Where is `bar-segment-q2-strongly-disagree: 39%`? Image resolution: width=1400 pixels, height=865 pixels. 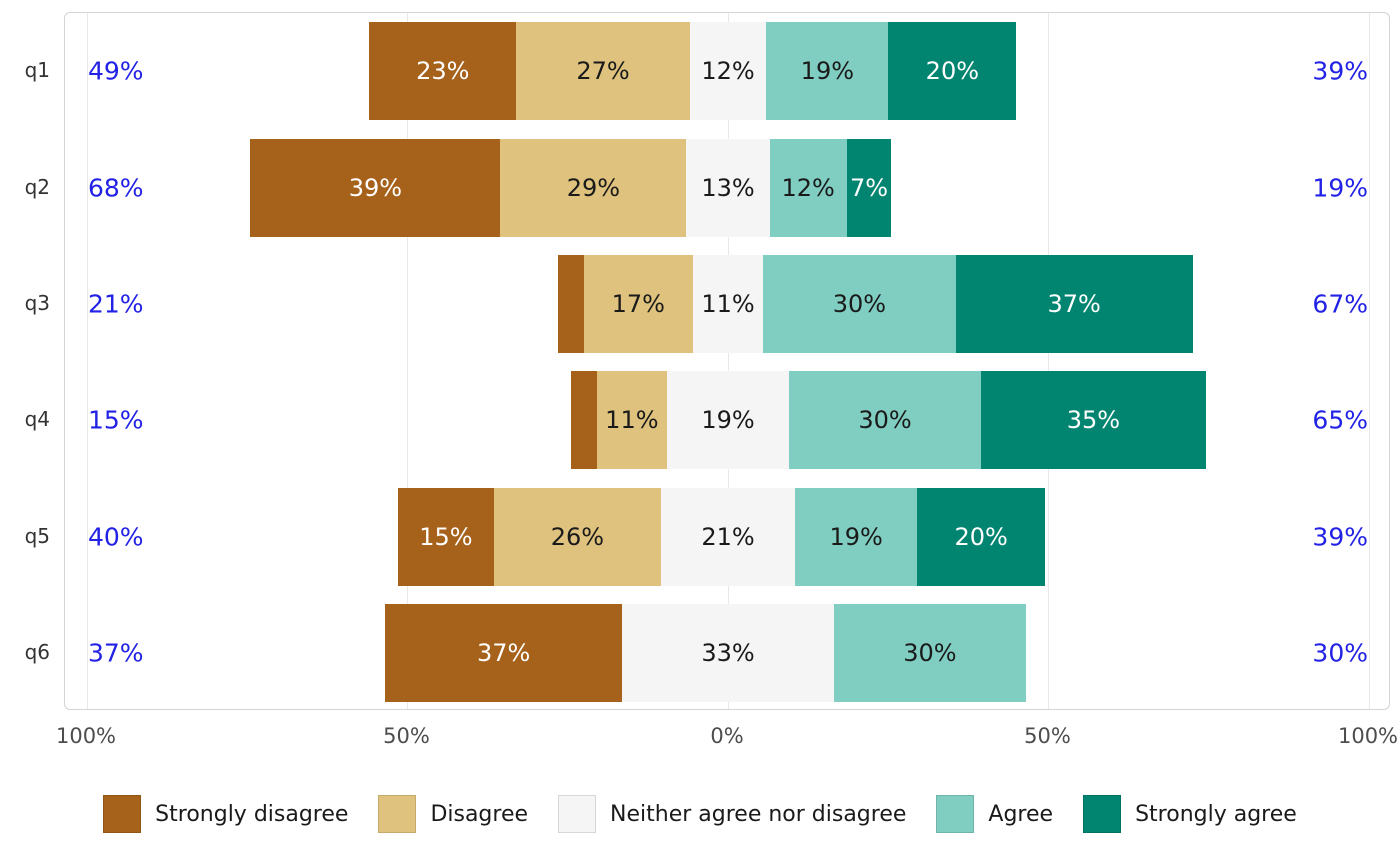 bar-segment-q2-strongly-disagree: 39% is located at coordinates (375, 187).